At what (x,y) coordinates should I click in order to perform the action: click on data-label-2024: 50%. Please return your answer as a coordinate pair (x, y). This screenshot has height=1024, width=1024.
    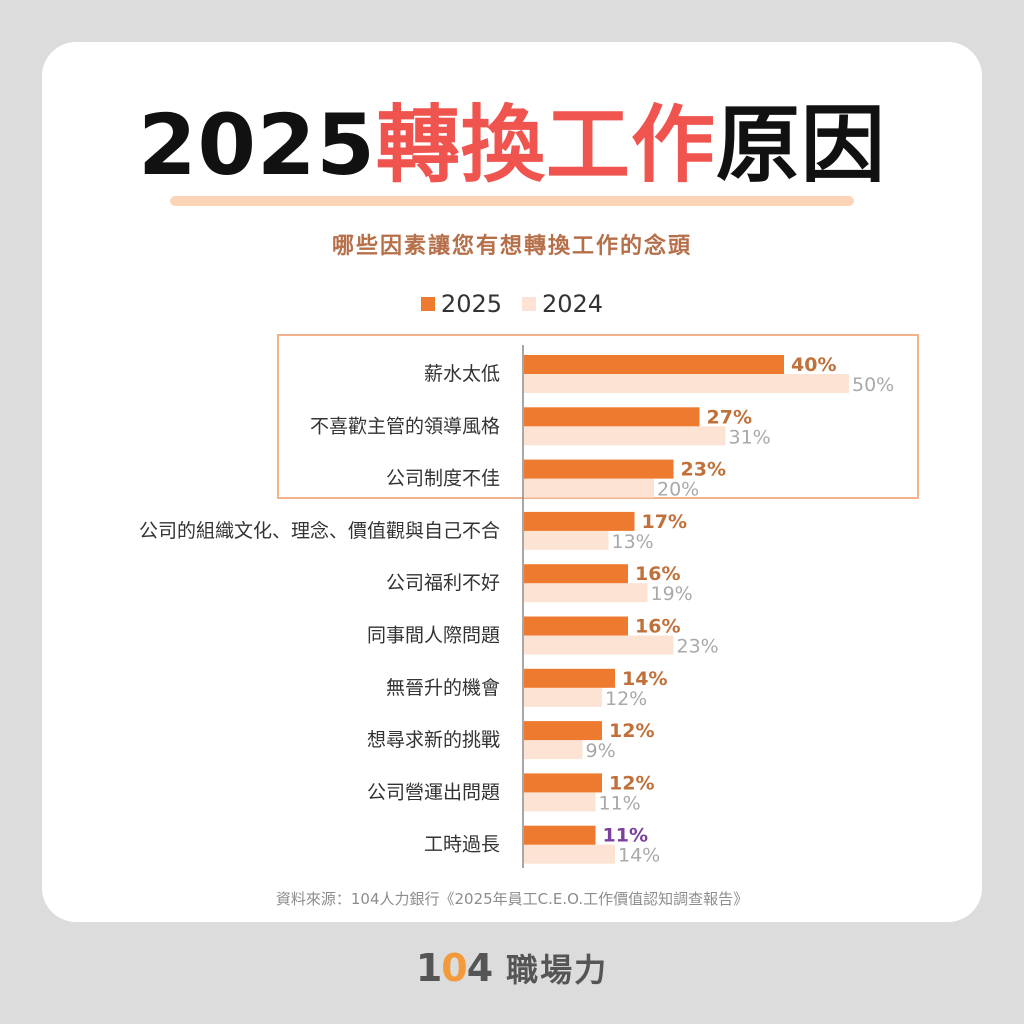
    Looking at the image, I should click on (873, 385).